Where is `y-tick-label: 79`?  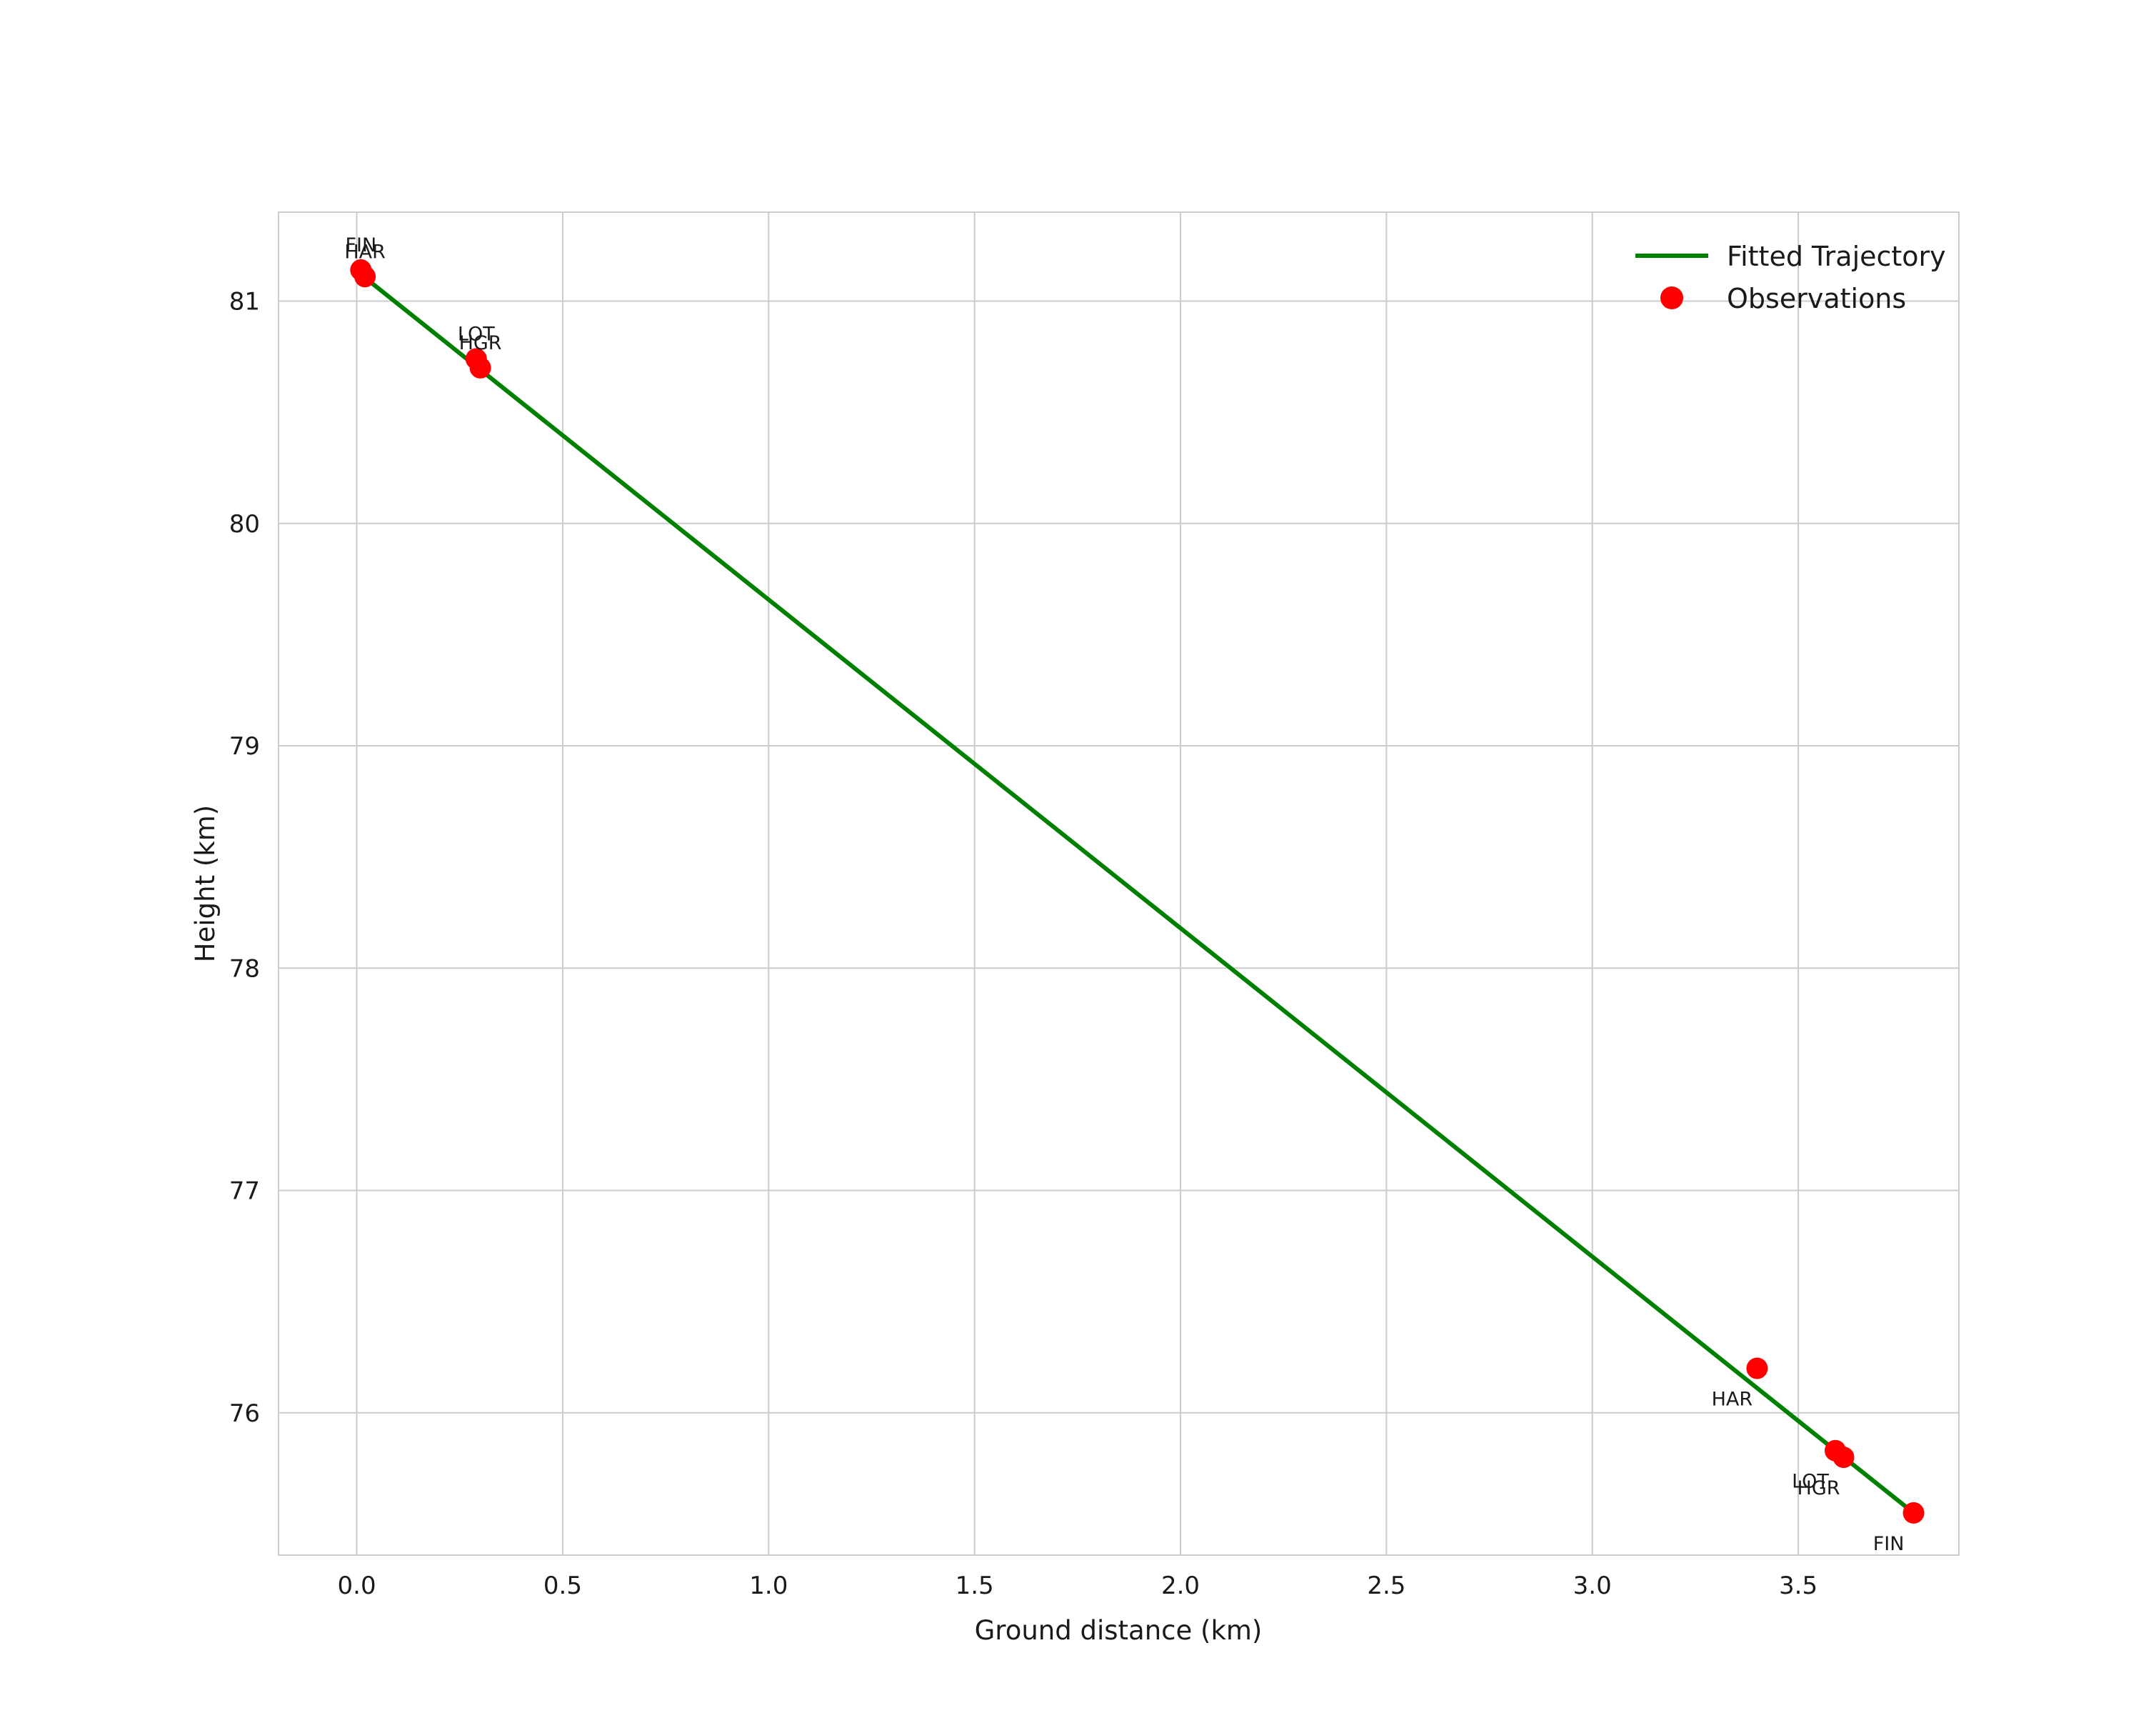
y-tick-label: 79 is located at coordinates (244, 747).